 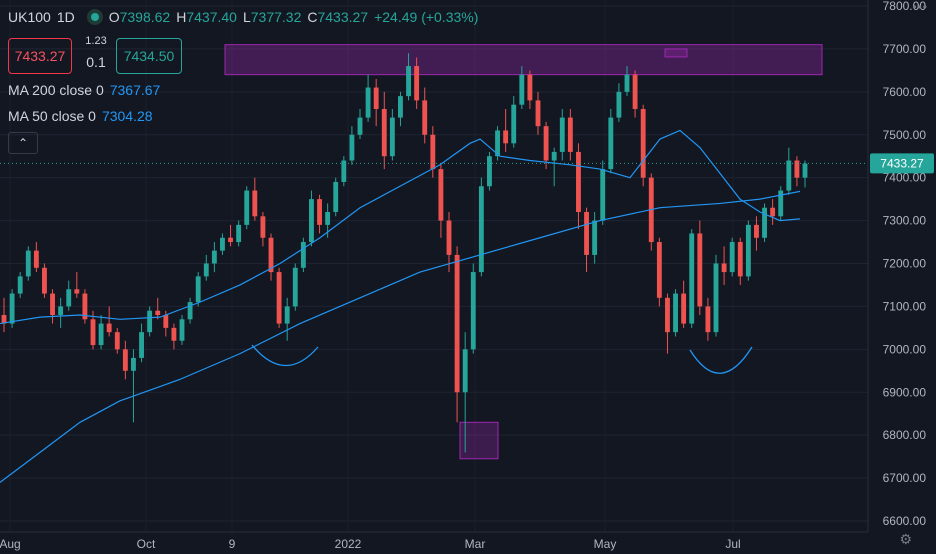 What do you see at coordinates (23, 143) in the screenshot?
I see `chevron-up-icon: ⌃` at bounding box center [23, 143].